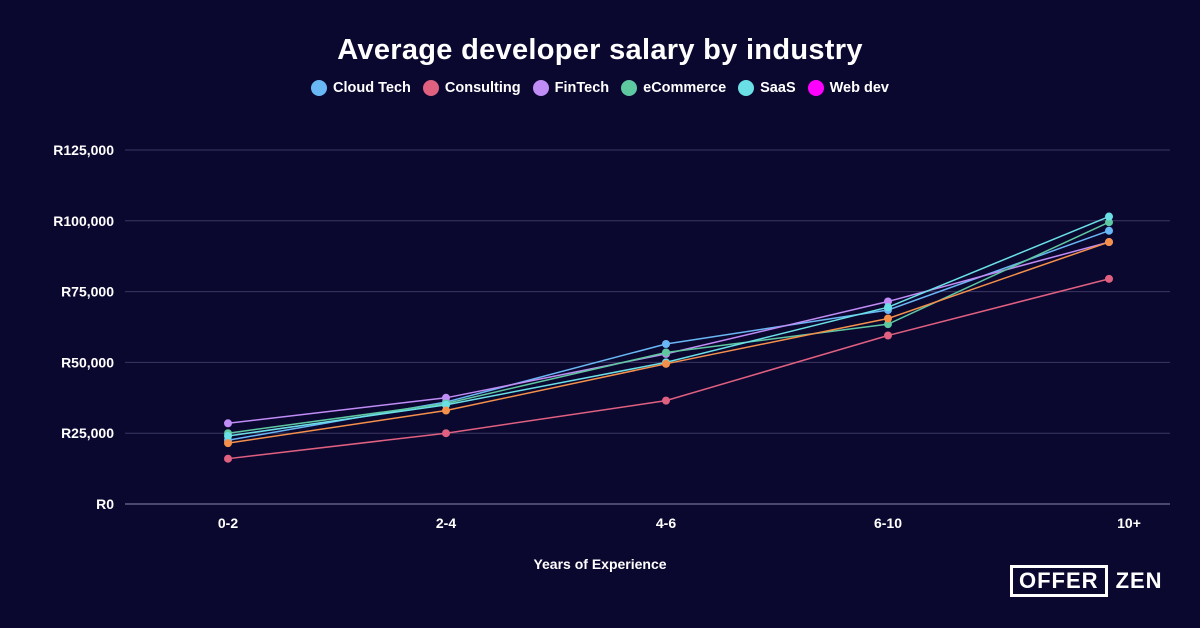  I want to click on logo-boxed-text: OFFER, so click(1059, 581).